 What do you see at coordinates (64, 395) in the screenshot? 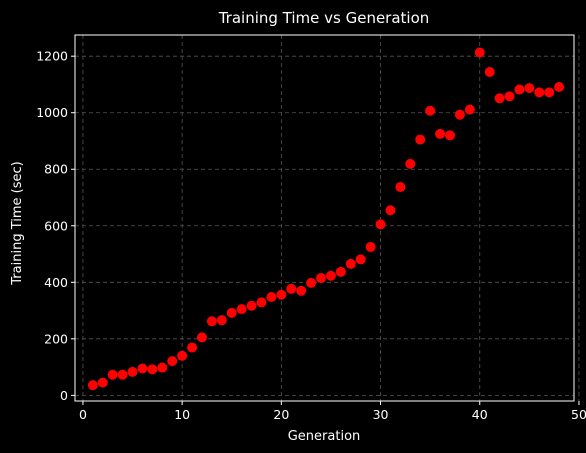
I see `y-tick-label: 0` at bounding box center [64, 395].